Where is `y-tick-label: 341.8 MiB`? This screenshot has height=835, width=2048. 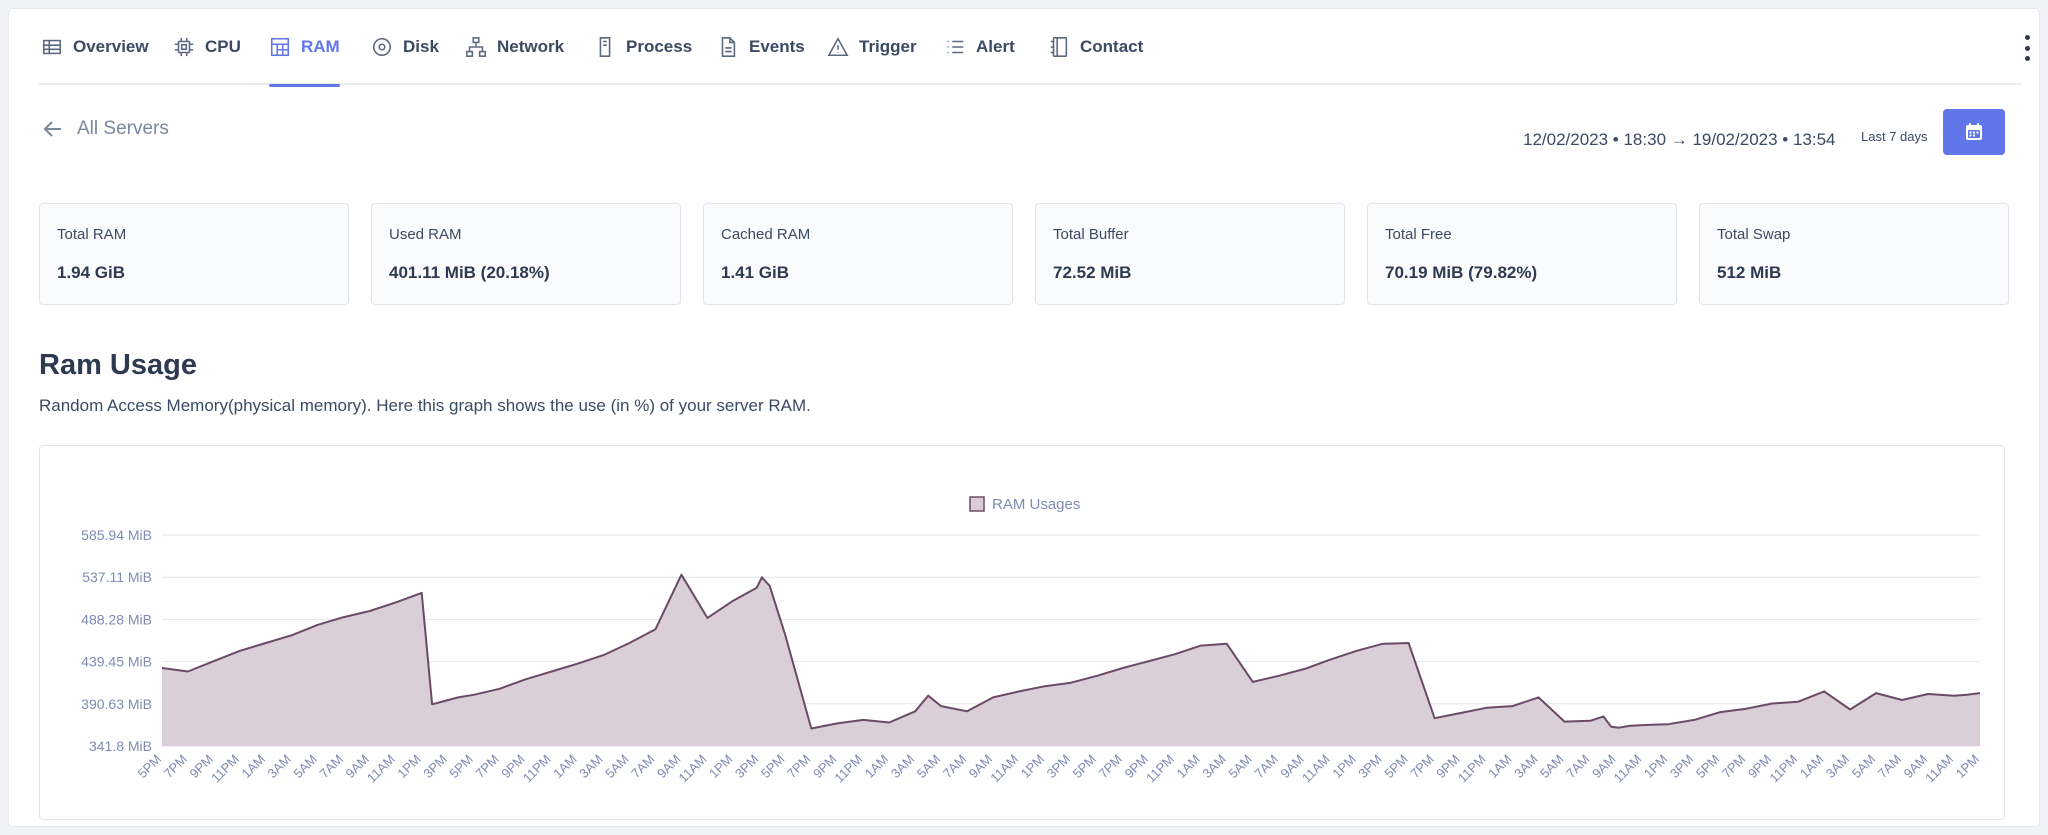
y-tick-label: 341.8 MiB is located at coordinates (120, 746).